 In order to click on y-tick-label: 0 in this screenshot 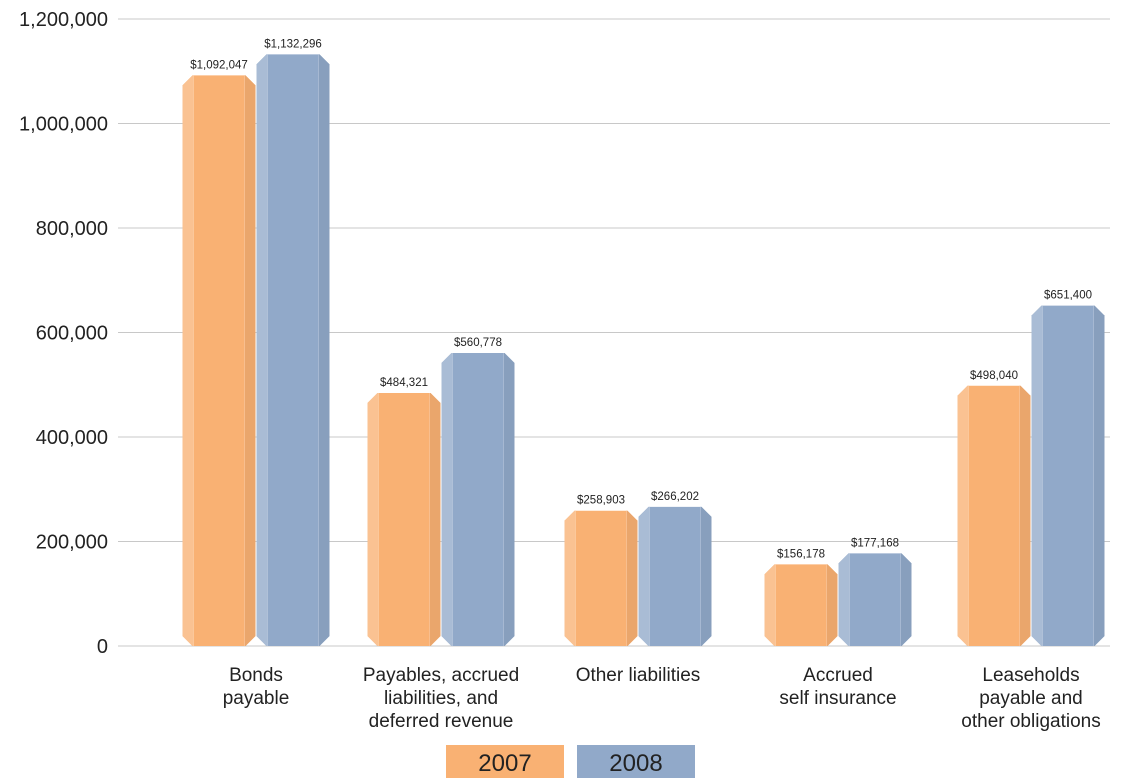, I will do `click(102, 647)`.